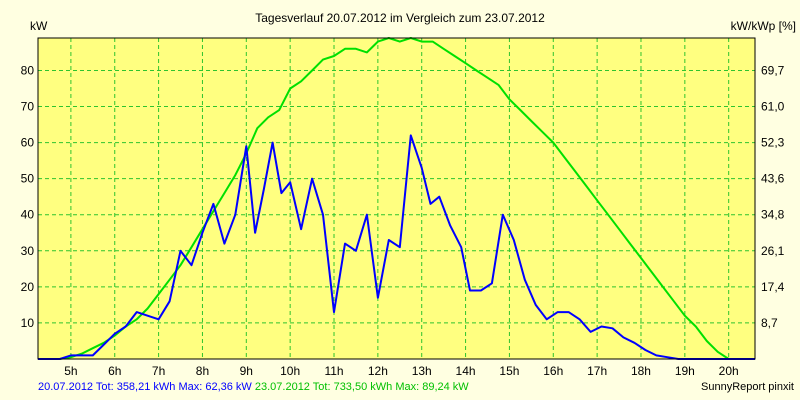  I want to click on y-tick-label-left: 50, so click(28, 179).